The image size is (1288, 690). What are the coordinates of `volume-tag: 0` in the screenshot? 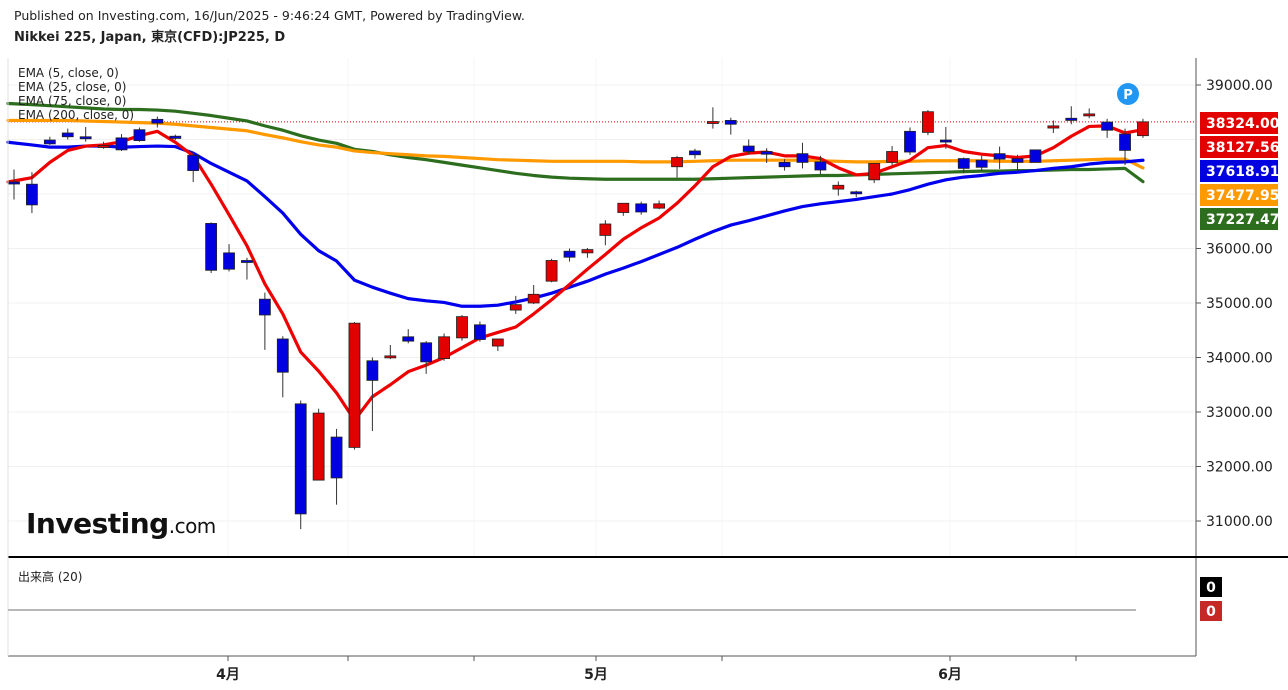 It's located at (1211, 611).